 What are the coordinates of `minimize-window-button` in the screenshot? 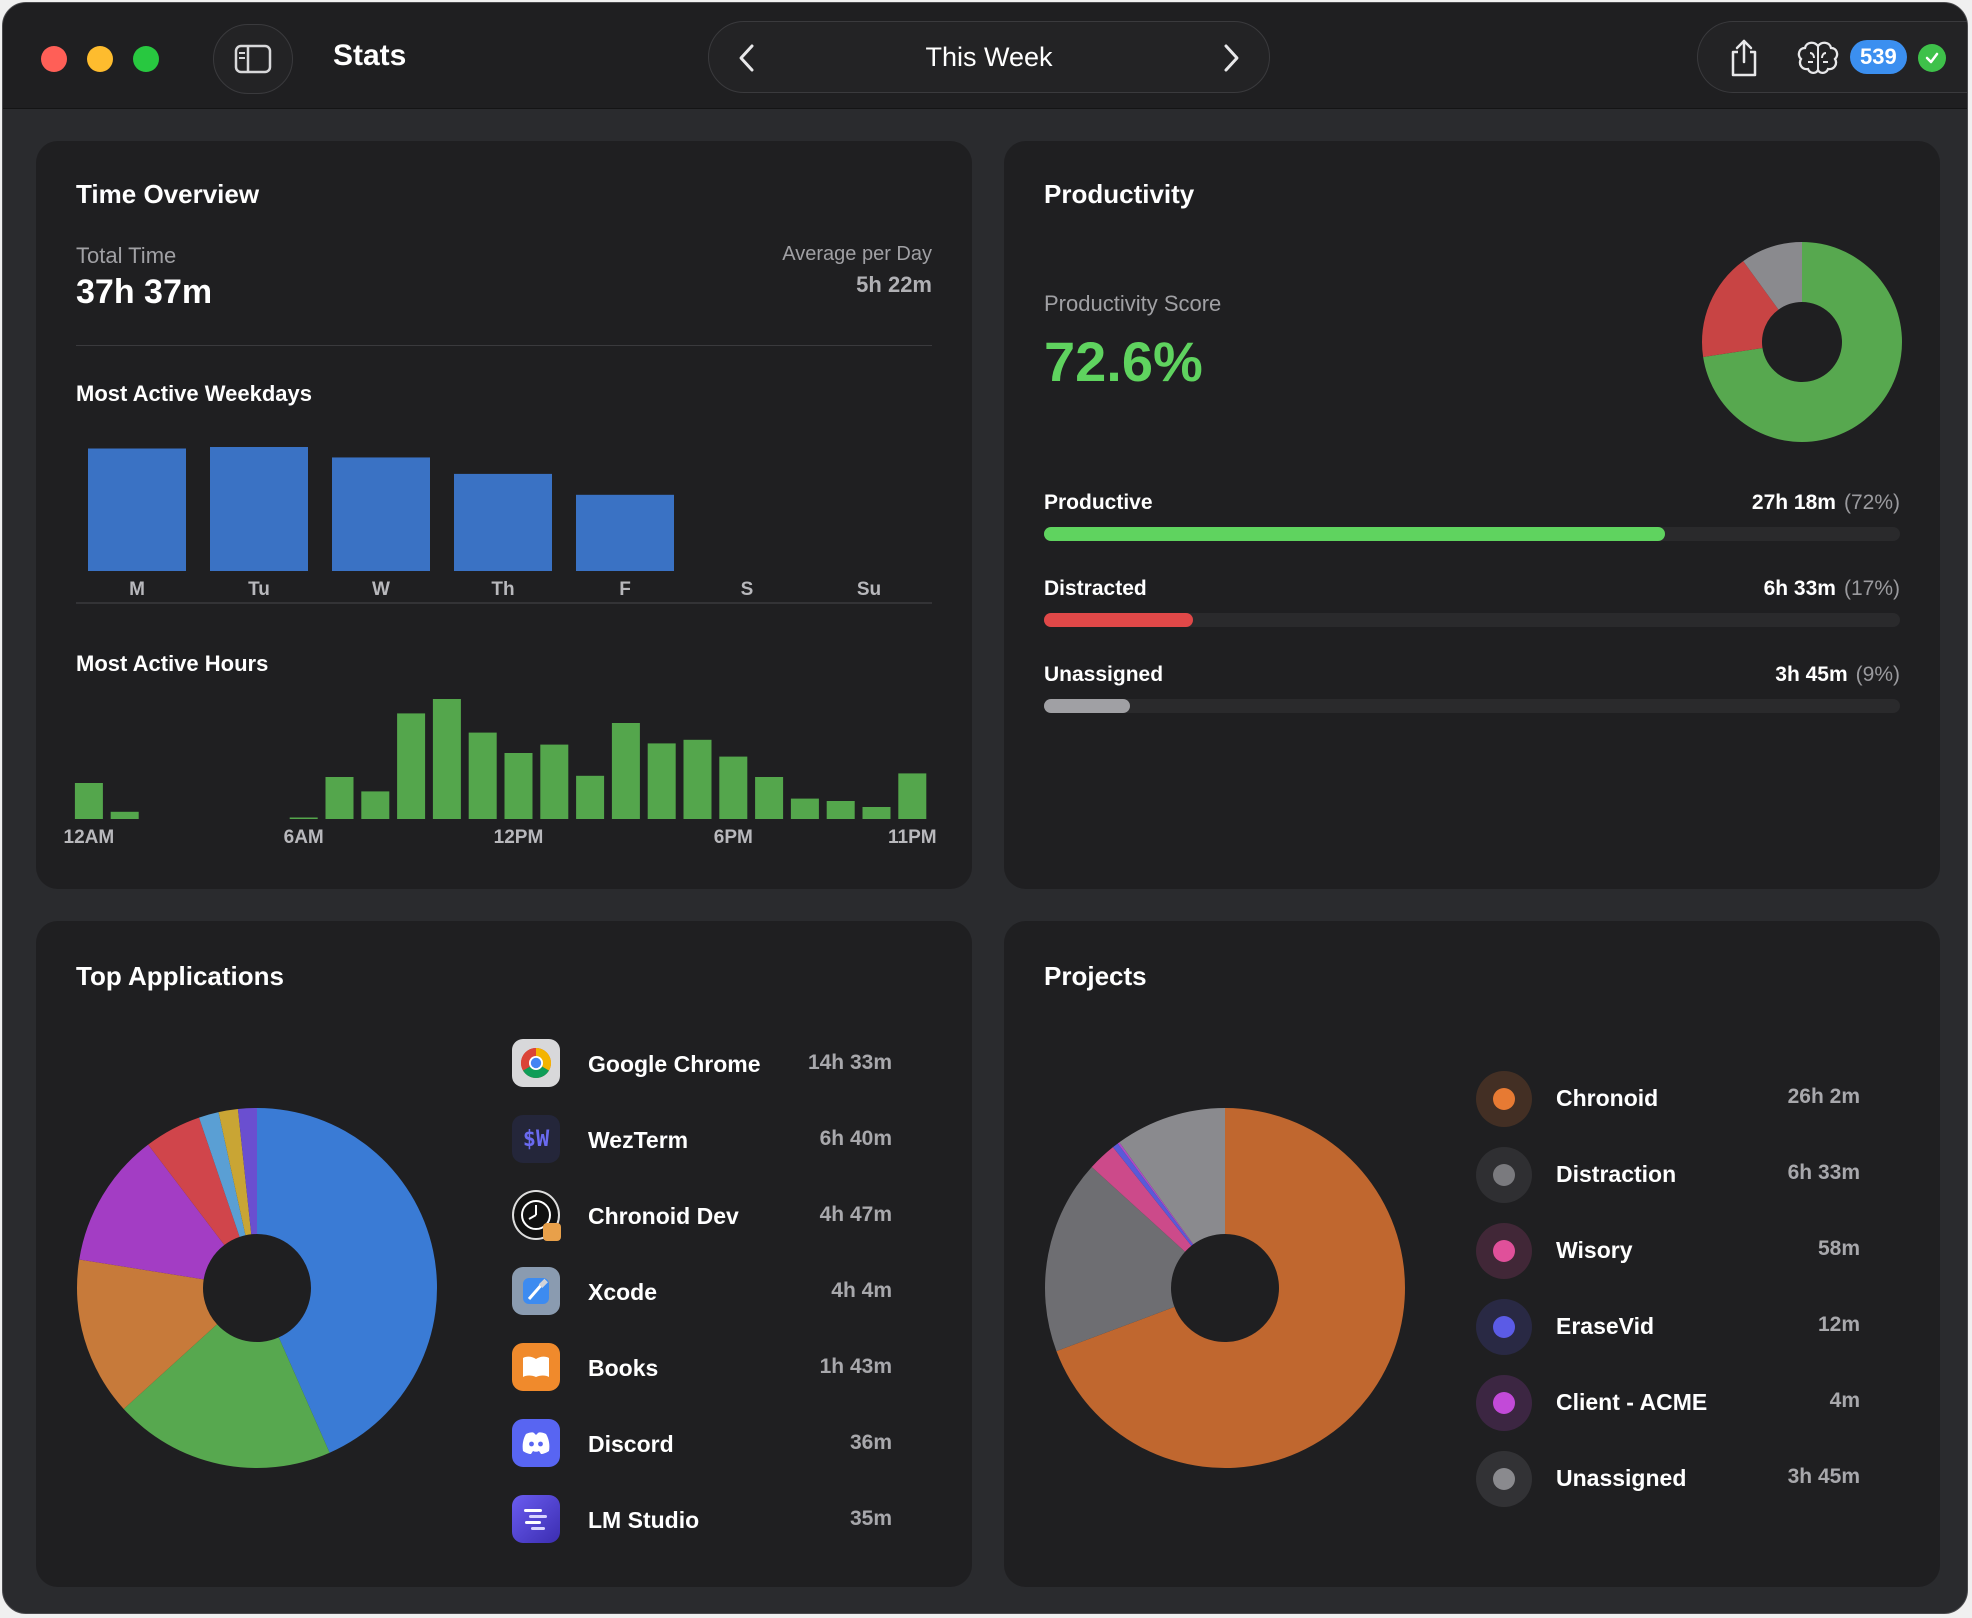 It's located at (100, 59).